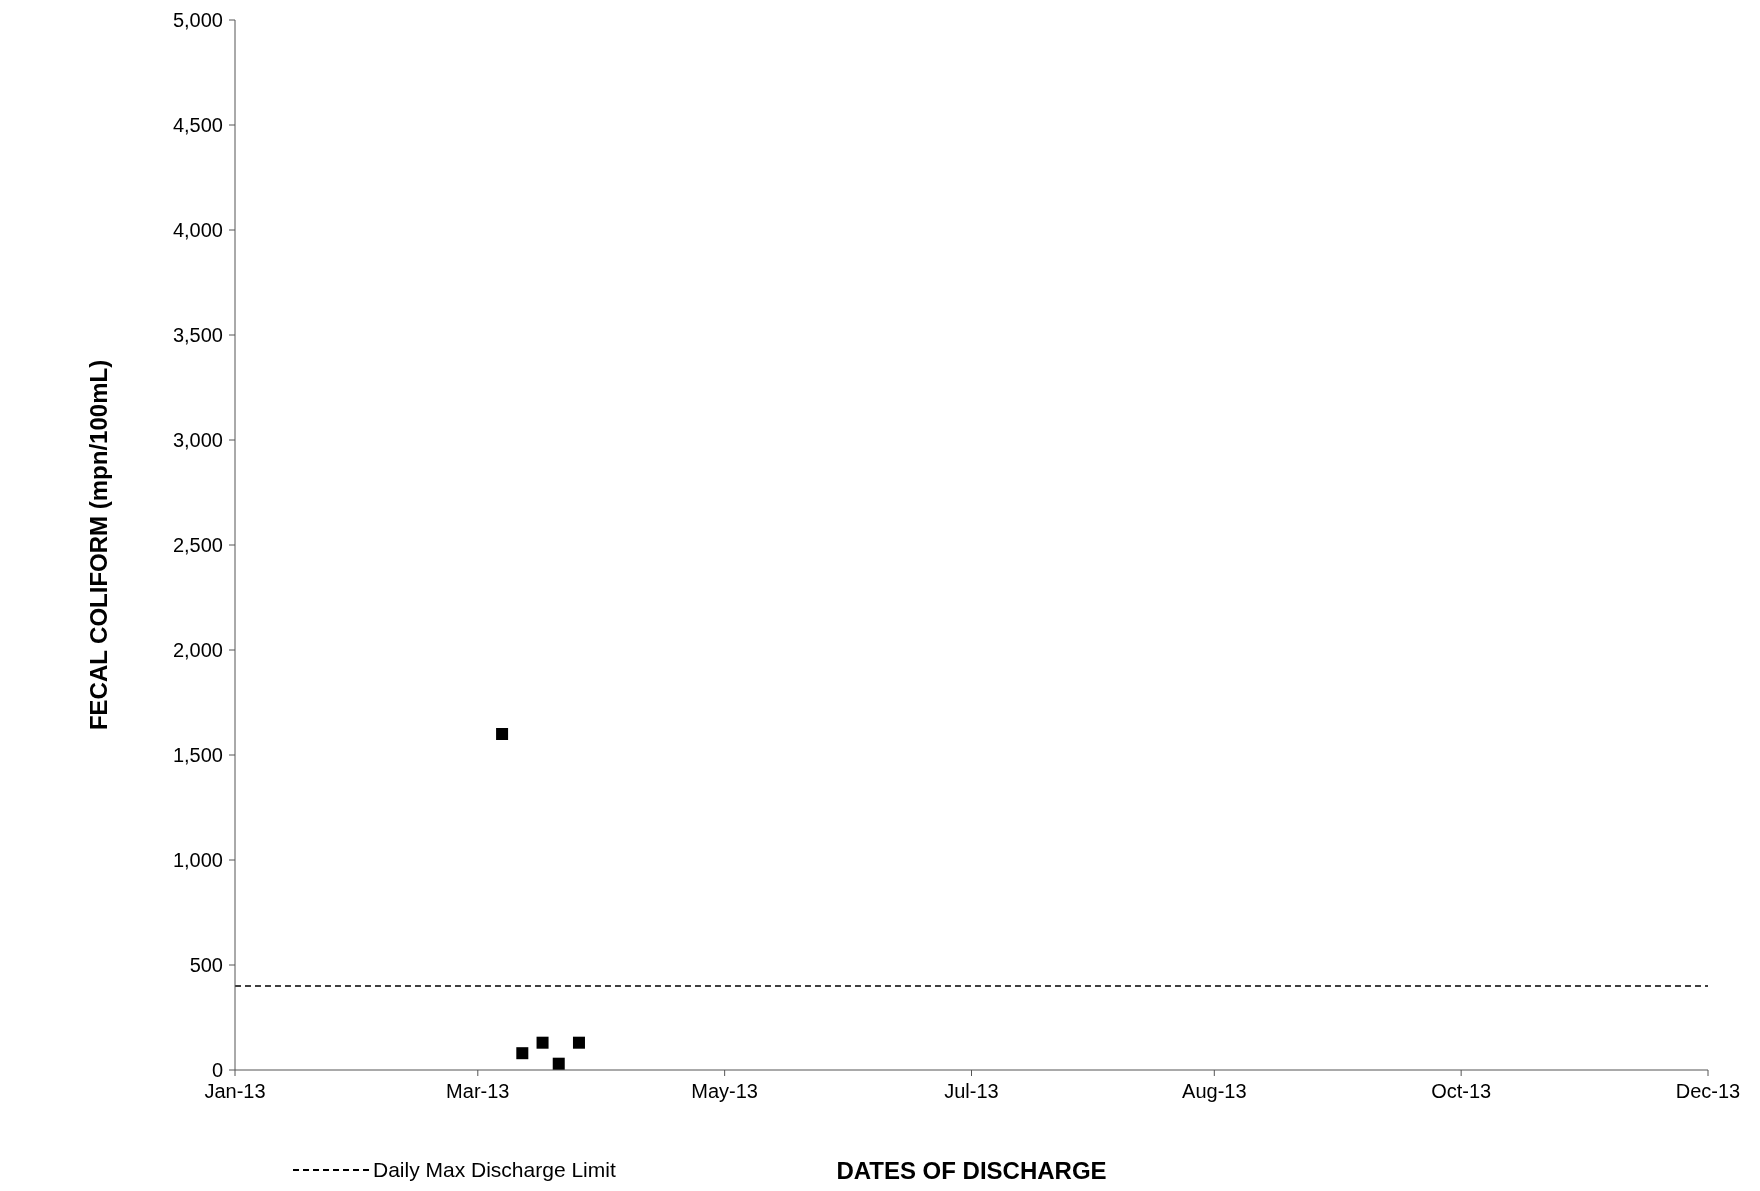  Describe the element at coordinates (197, 860) in the screenshot. I see `y-tick-label: 1,000` at that location.